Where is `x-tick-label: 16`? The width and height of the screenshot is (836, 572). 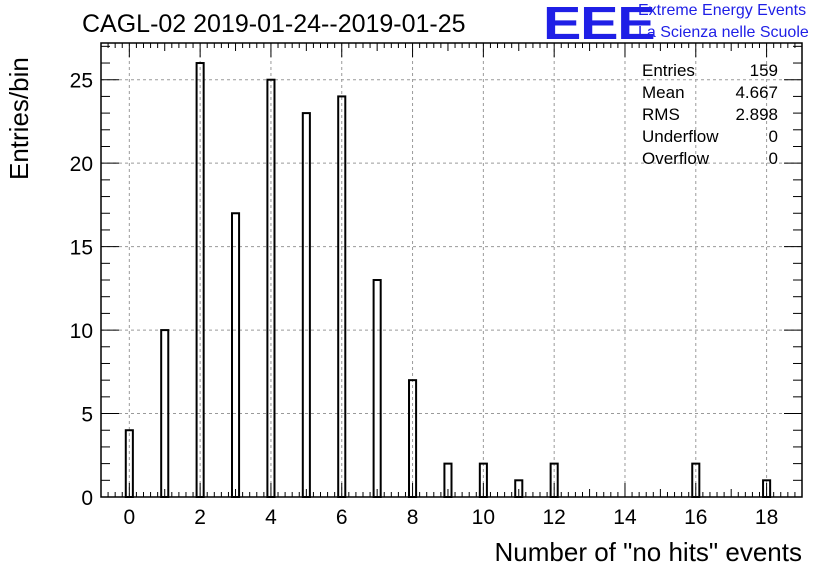
x-tick-label: 16 is located at coordinates (695, 517).